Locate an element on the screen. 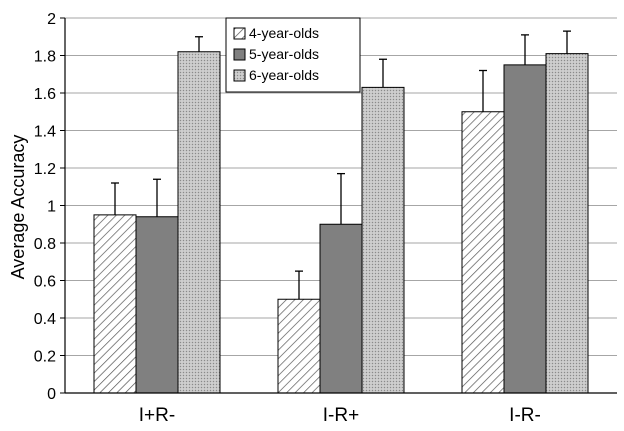 This screenshot has height=431, width=624. legend-box is located at coordinates (293, 55).